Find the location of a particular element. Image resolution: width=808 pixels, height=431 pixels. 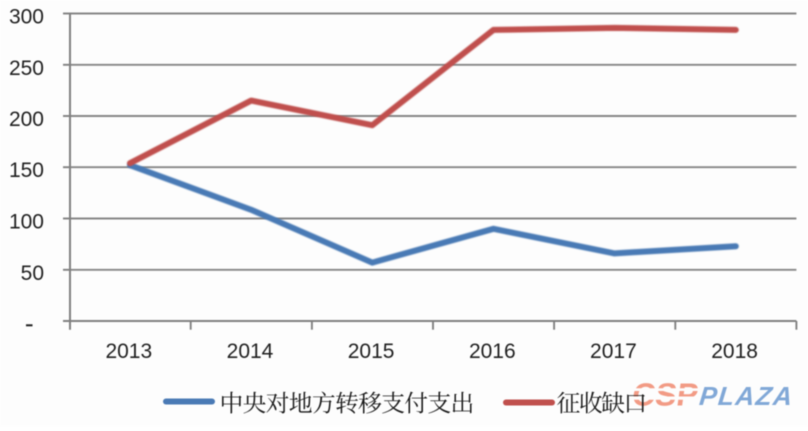

svg-text: 2015 is located at coordinates (371, 351).